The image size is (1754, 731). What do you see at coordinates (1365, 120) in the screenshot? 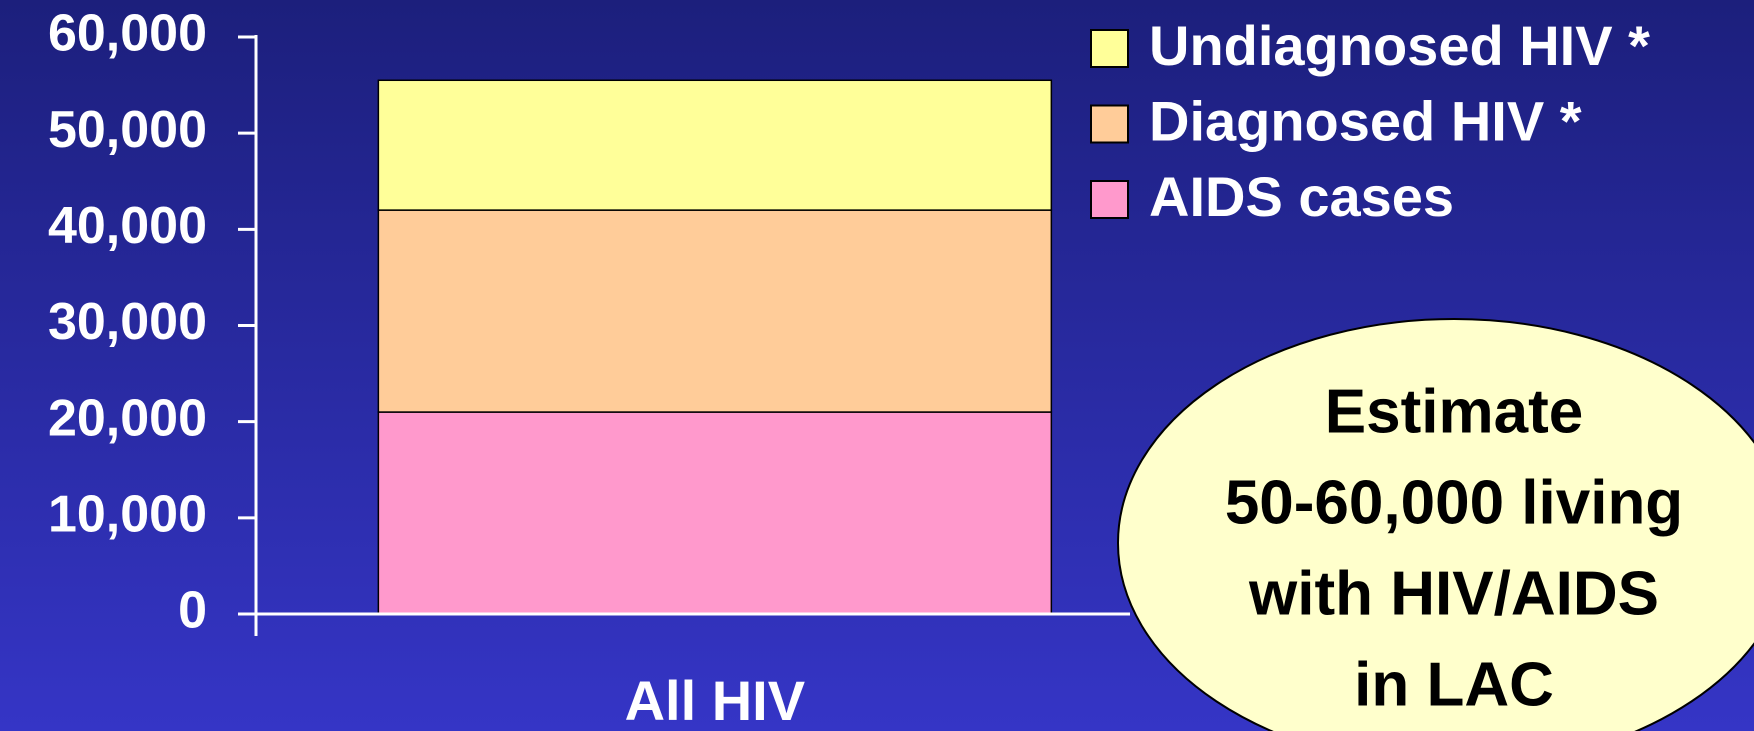
I see `legend-label: Diagnosed HIV *` at bounding box center [1365, 120].